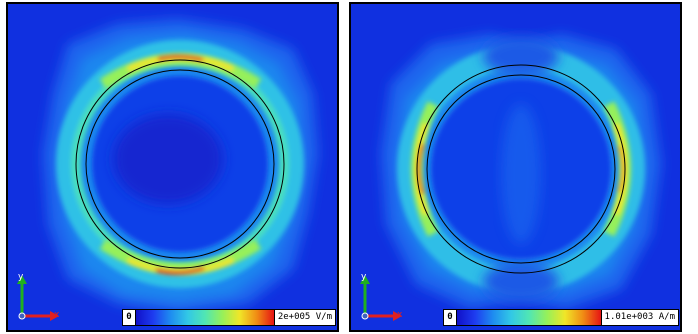 The width and height of the screenshot is (698, 334). I want to click on e-field-colorbar-max: 2e+005 V/m, so click(304, 317).